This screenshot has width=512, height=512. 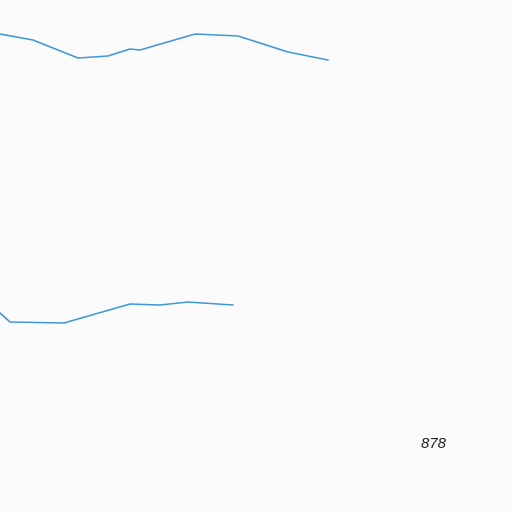 What do you see at coordinates (434, 443) in the screenshot?
I see `elevation-label: 878` at bounding box center [434, 443].